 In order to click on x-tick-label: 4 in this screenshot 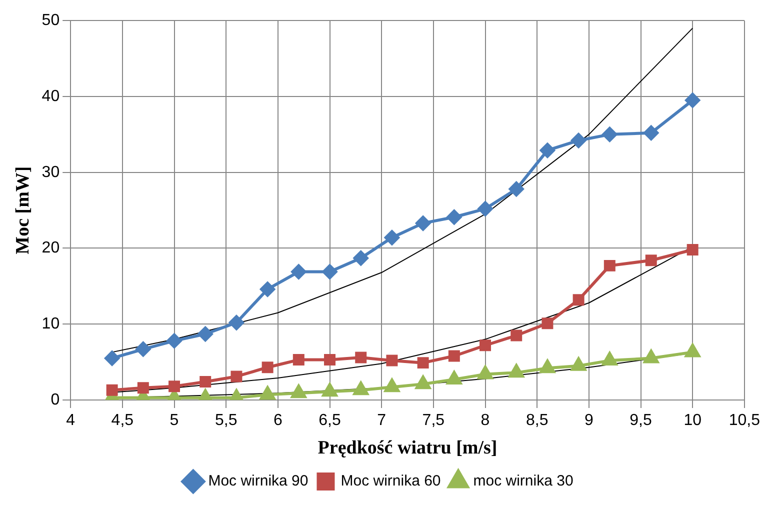, I will do `click(71, 421)`.